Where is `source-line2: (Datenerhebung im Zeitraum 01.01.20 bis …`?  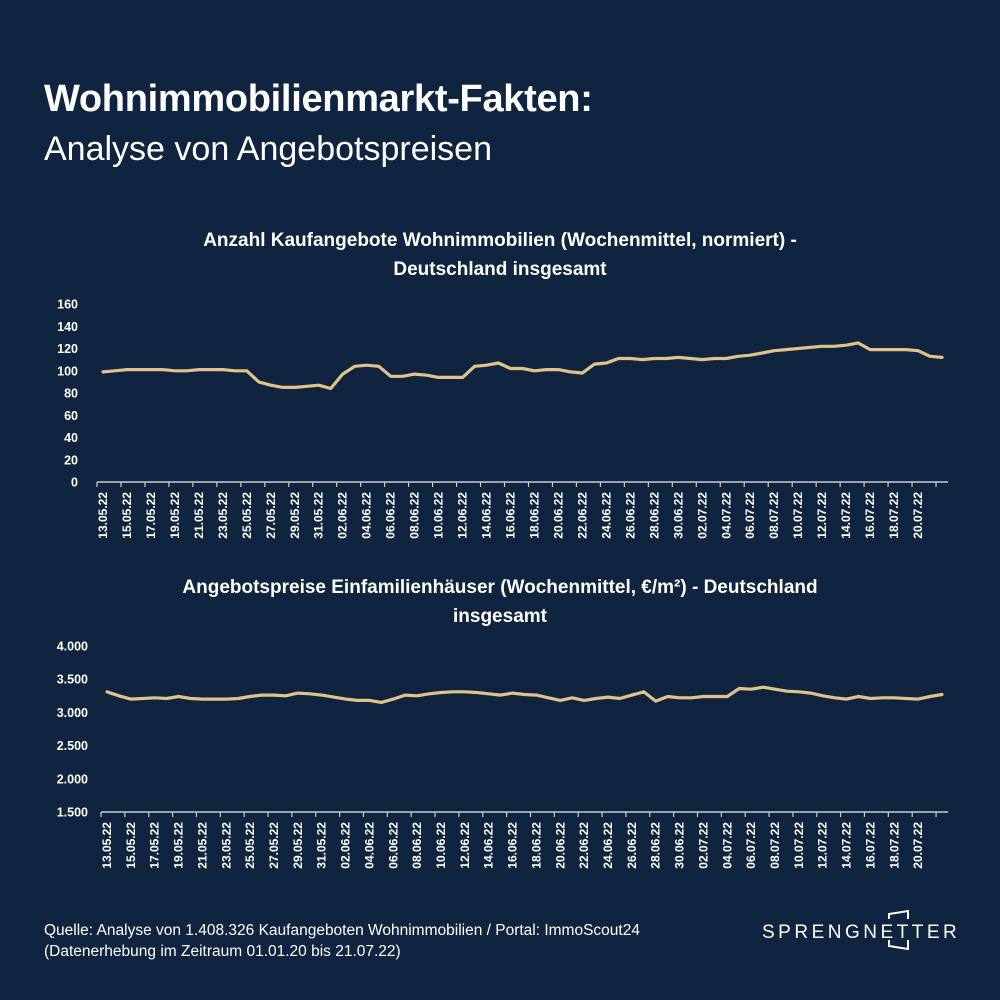 source-line2: (Datenerhebung im Zeitraum 01.01.20 bis … is located at coordinates (222, 951).